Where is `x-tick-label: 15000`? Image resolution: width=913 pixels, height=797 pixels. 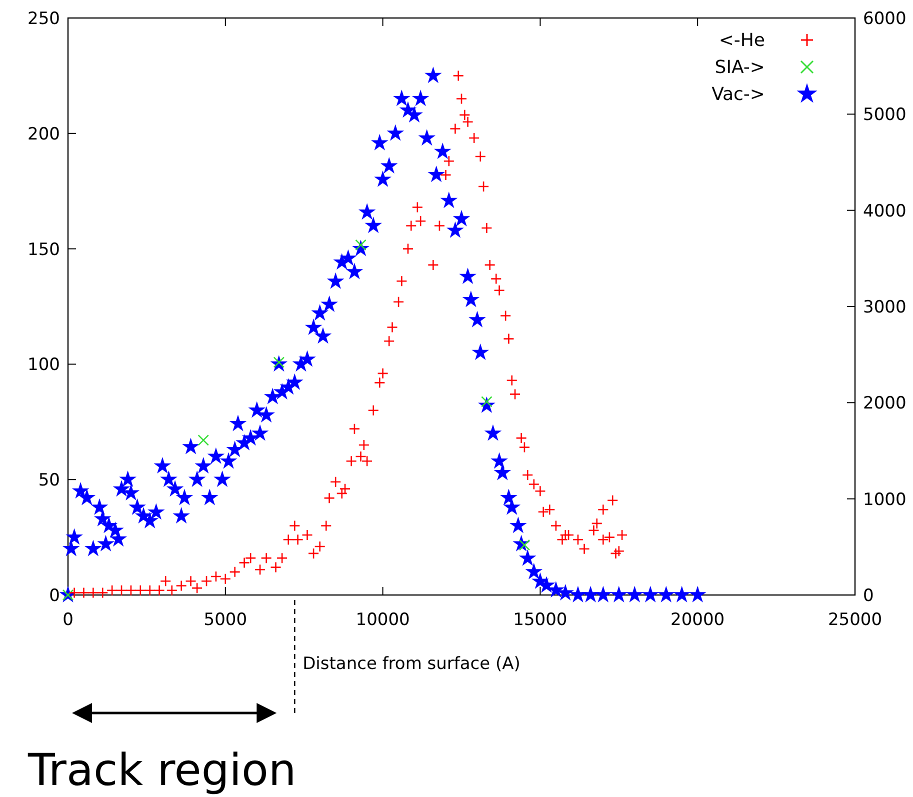 x-tick-label: 15000 is located at coordinates (540, 620).